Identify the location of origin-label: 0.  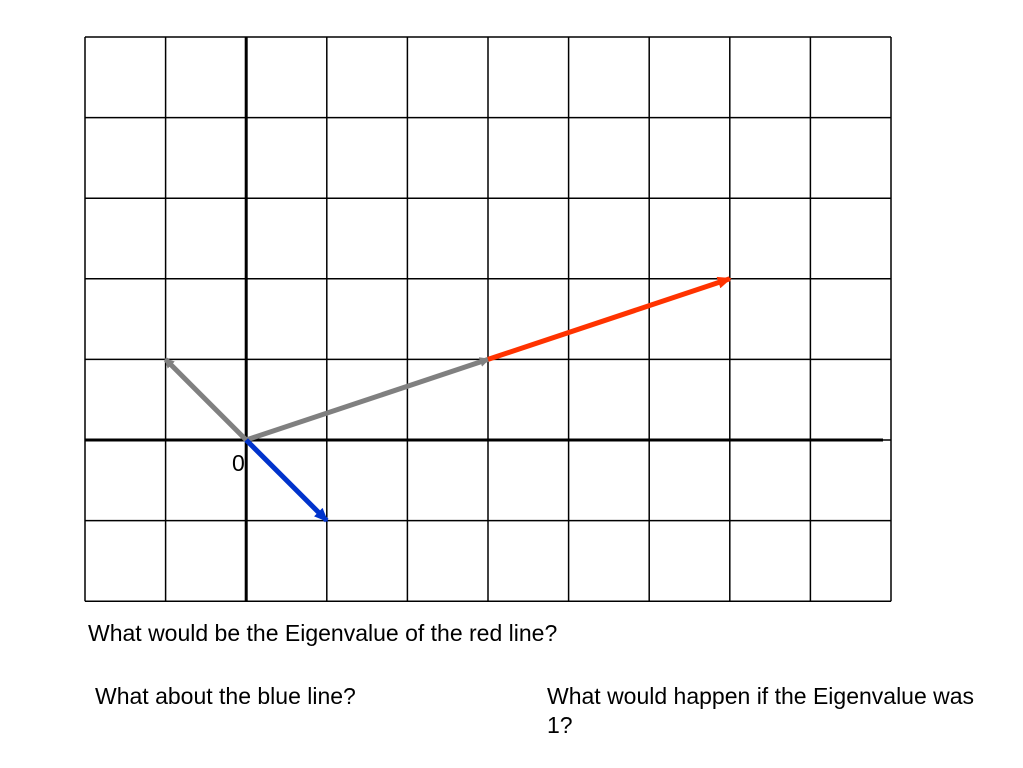
(238, 463).